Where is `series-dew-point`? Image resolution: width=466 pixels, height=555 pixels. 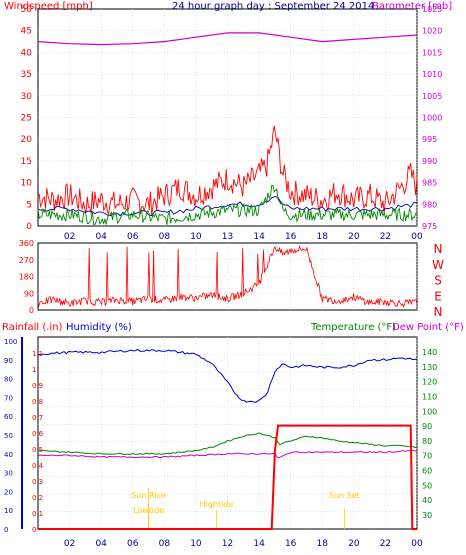 series-dew-point is located at coordinates (227, 454).